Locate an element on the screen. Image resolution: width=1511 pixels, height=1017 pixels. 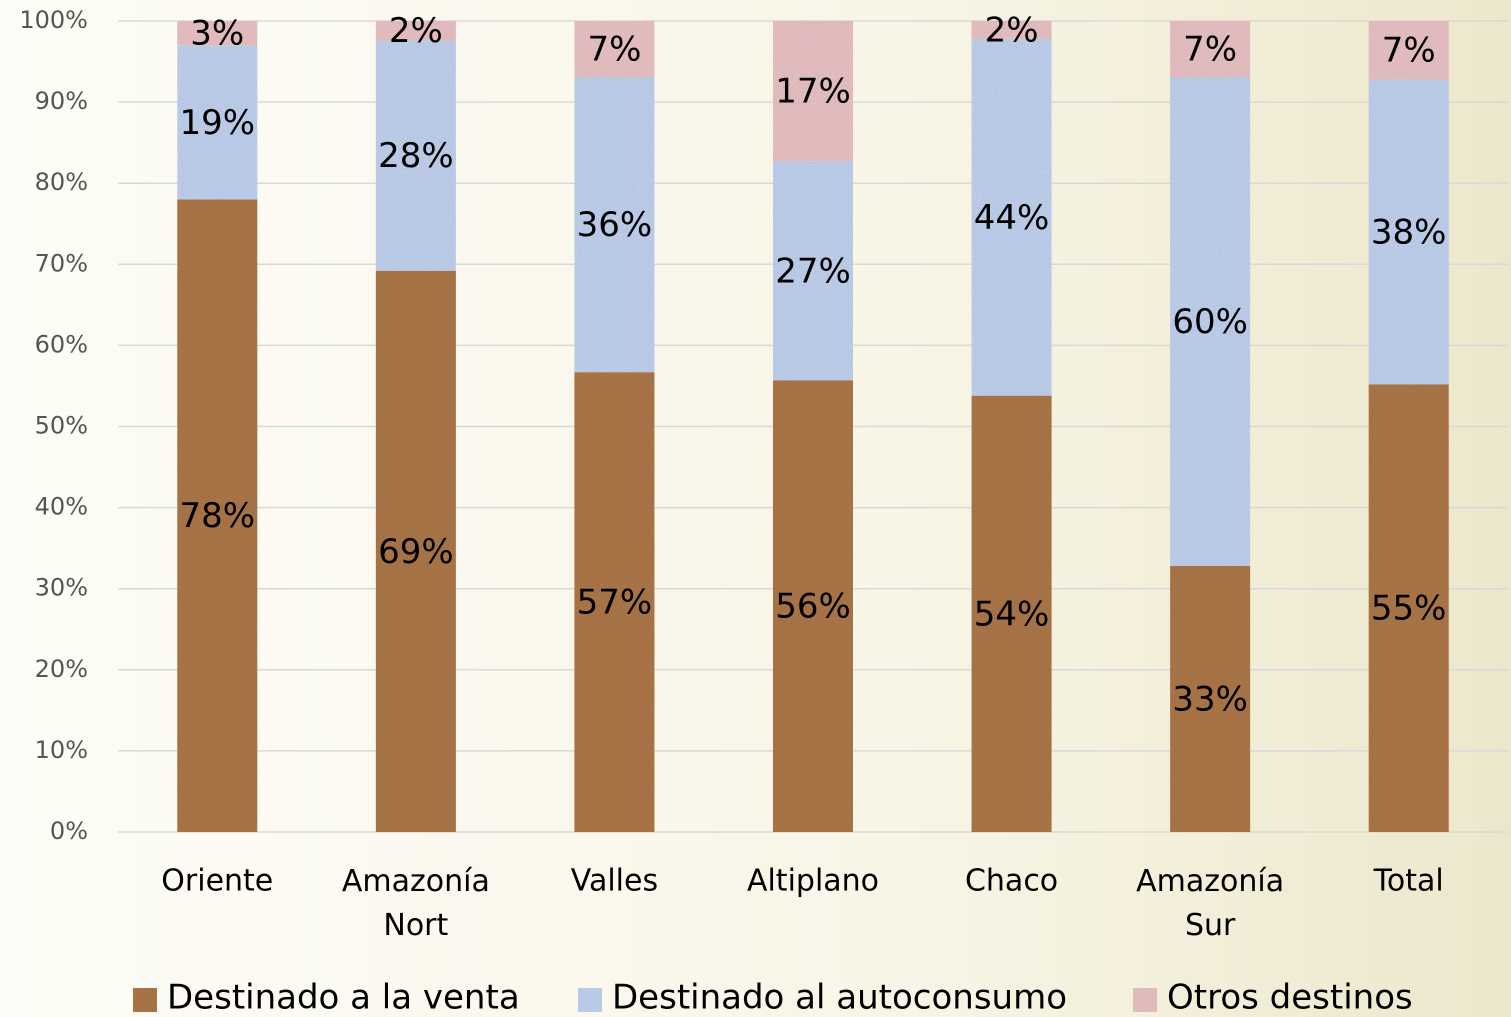
data-label: 56% is located at coordinates (813, 607).